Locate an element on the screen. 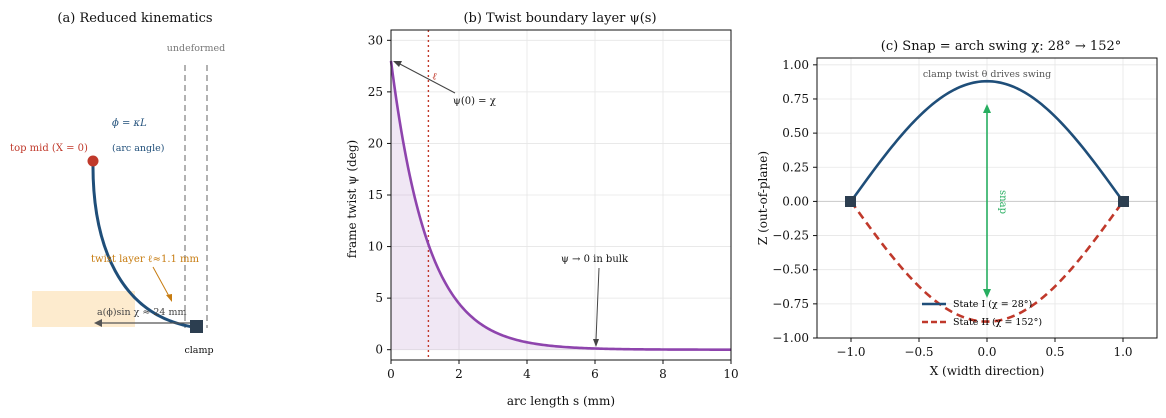 This screenshot has height=418, width=1166. bulk-arrow is located at coordinates (597, 304).